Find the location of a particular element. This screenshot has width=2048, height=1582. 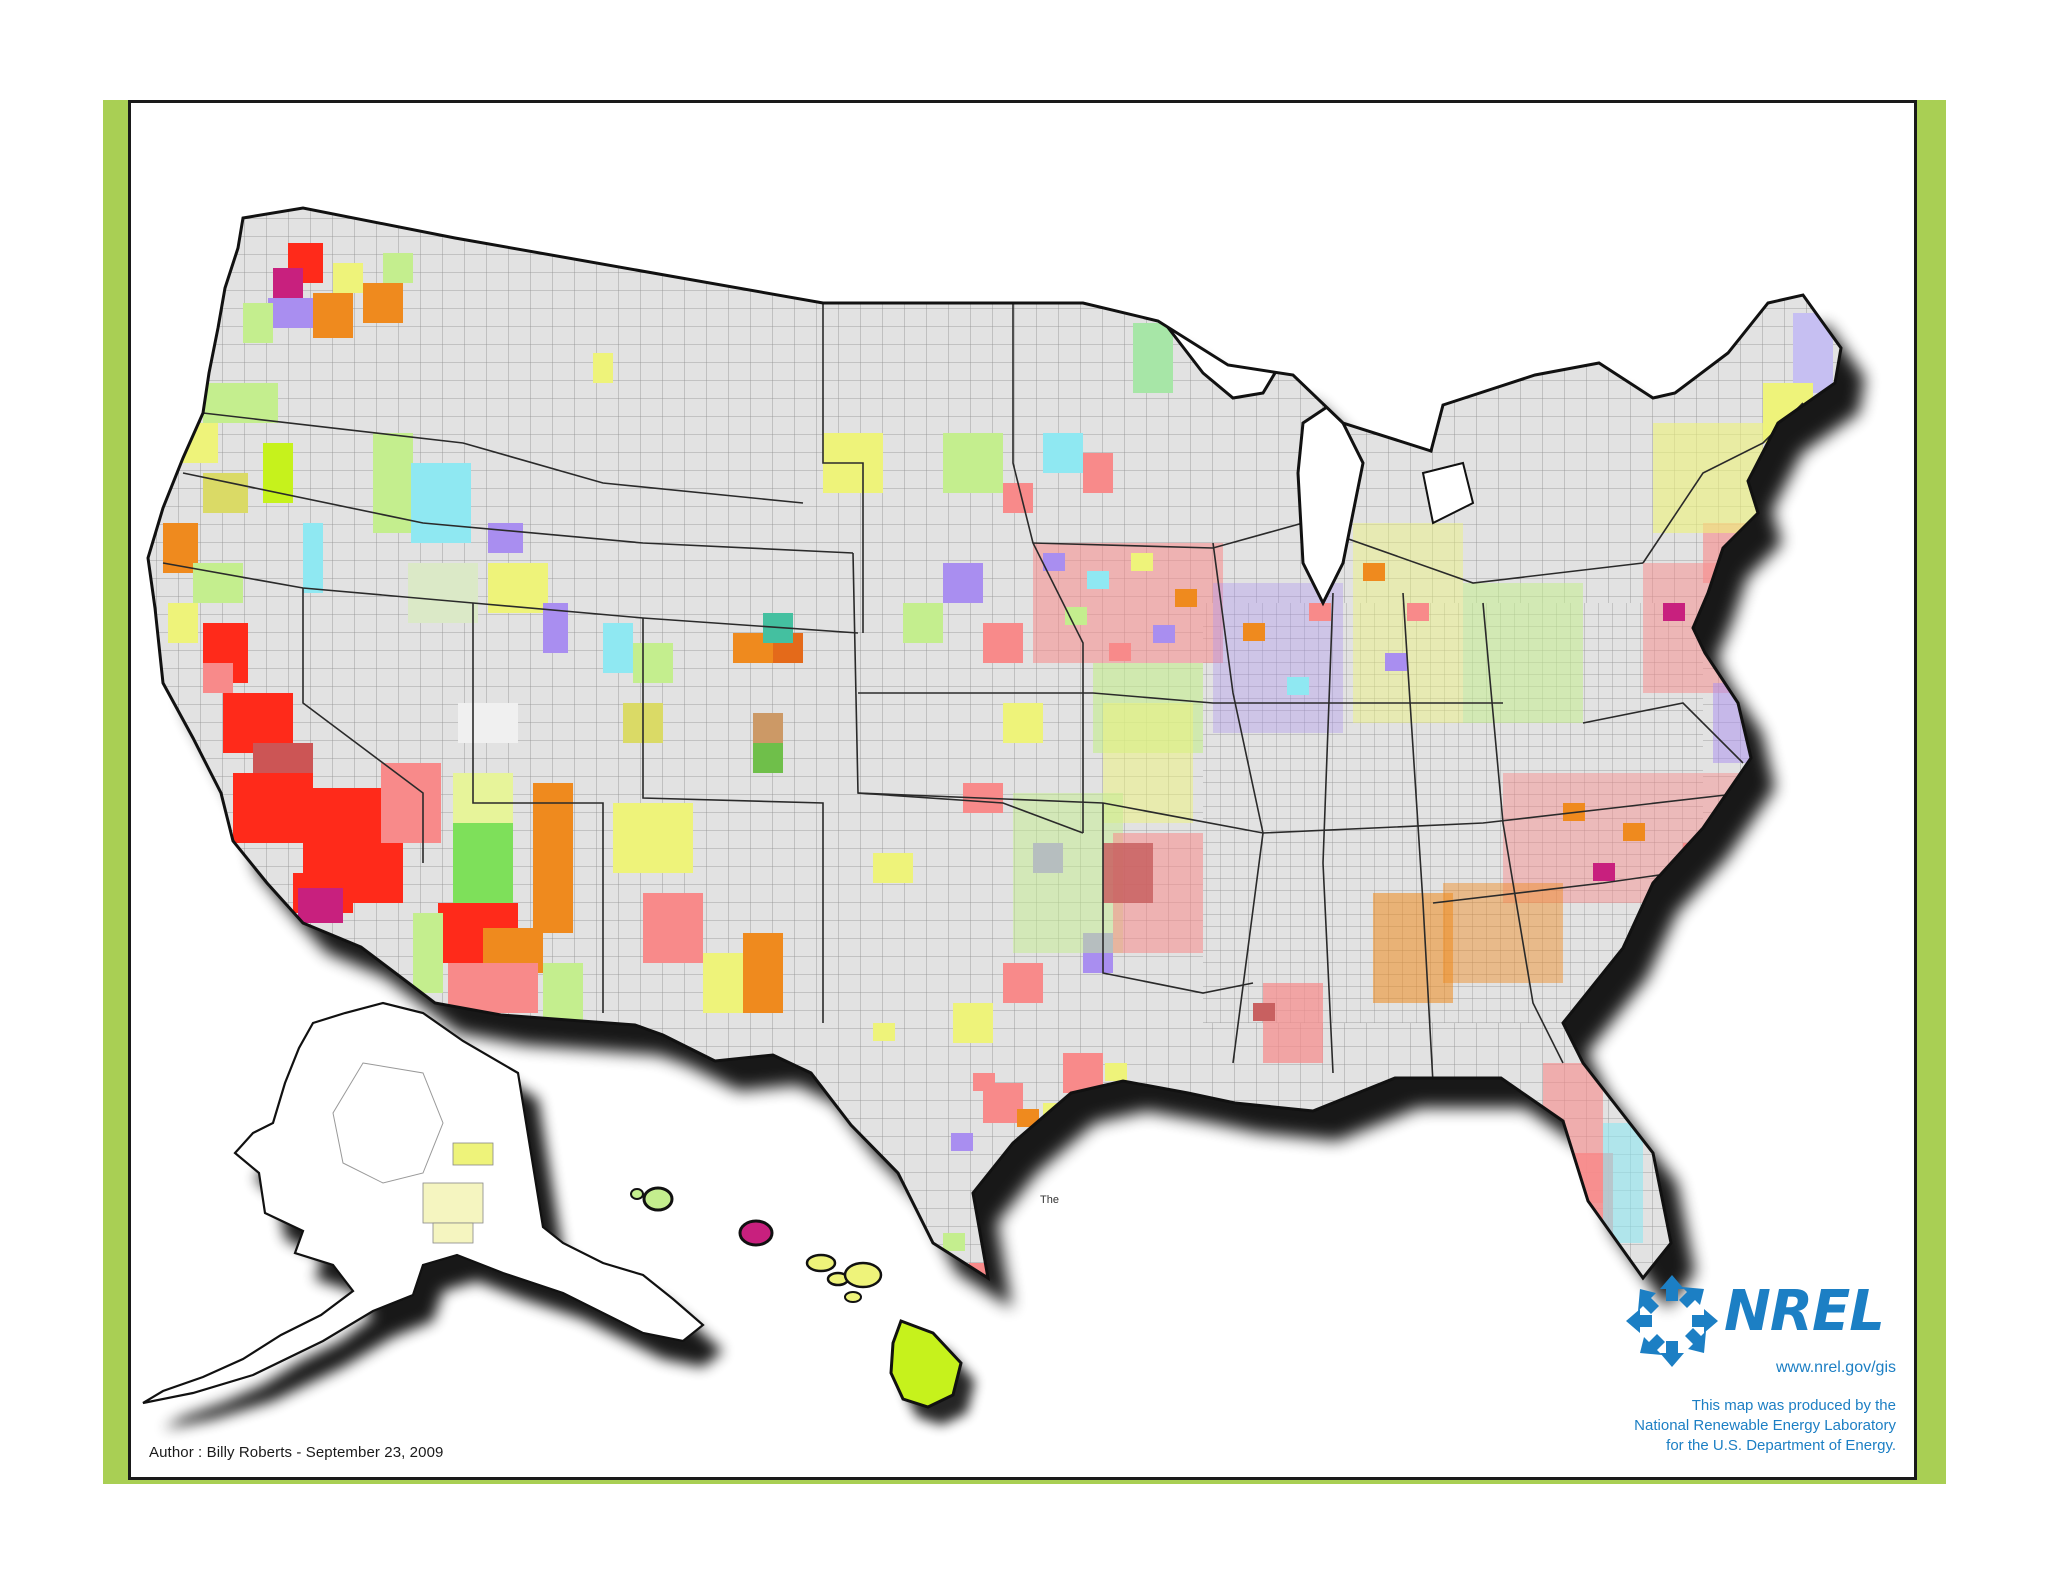

credit-line-1: This map was produced by the is located at coordinates (1793, 1405).